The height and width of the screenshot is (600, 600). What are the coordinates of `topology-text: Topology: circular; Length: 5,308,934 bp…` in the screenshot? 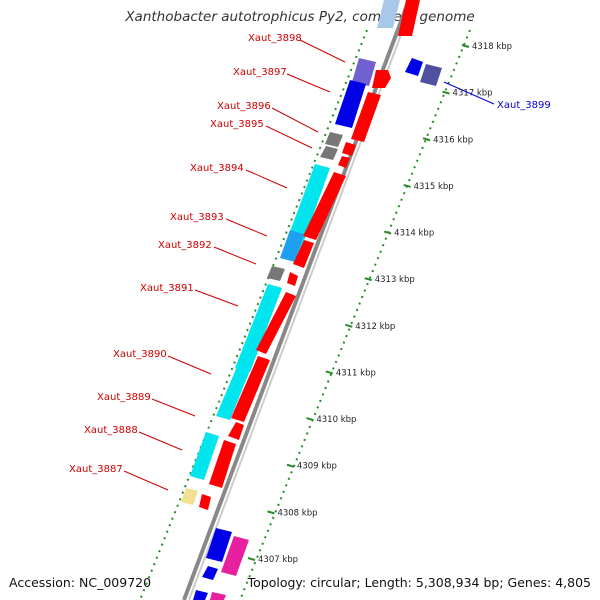 It's located at (419, 582).